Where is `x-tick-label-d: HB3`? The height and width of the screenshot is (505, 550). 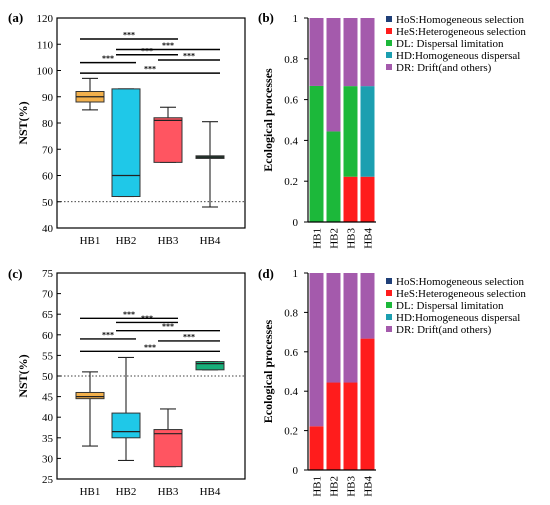 x-tick-label-d: HB3 is located at coordinates (352, 486).